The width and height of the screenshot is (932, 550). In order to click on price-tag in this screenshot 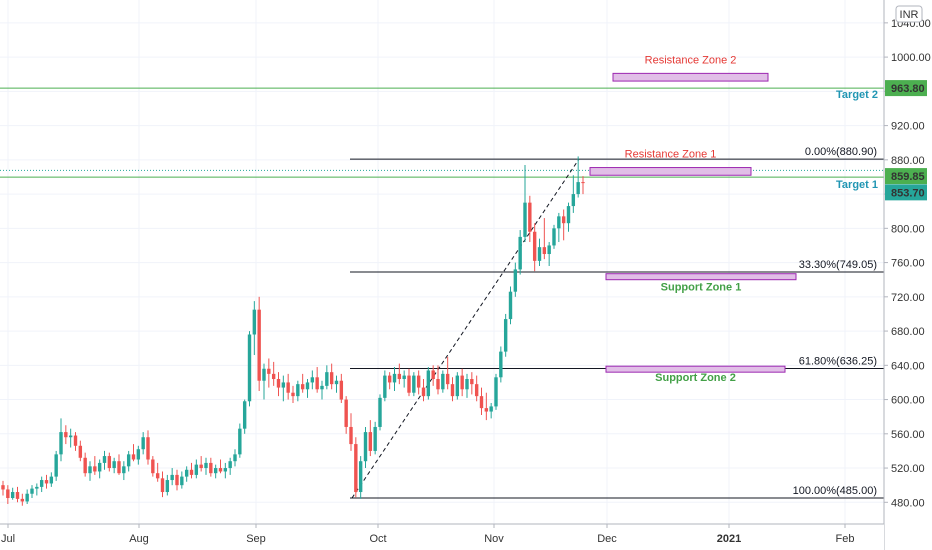, I will do `click(906, 88)`.